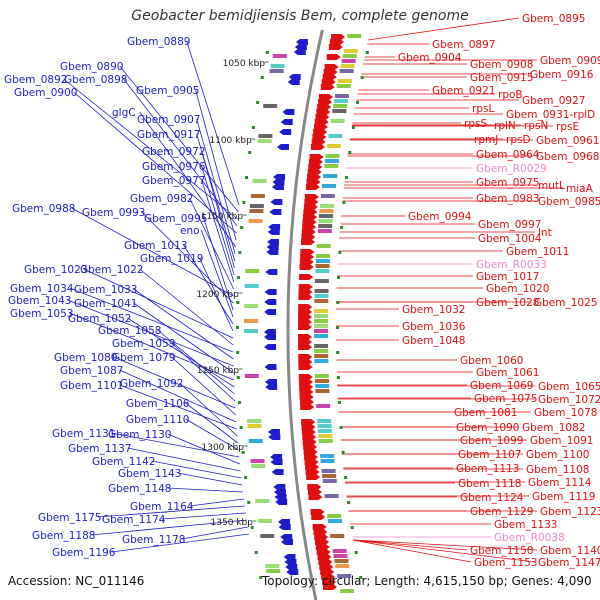 This screenshot has height=600, width=600. Describe the element at coordinates (509, 225) in the screenshot. I see `right-gene-label: Gbem_0997` at that location.